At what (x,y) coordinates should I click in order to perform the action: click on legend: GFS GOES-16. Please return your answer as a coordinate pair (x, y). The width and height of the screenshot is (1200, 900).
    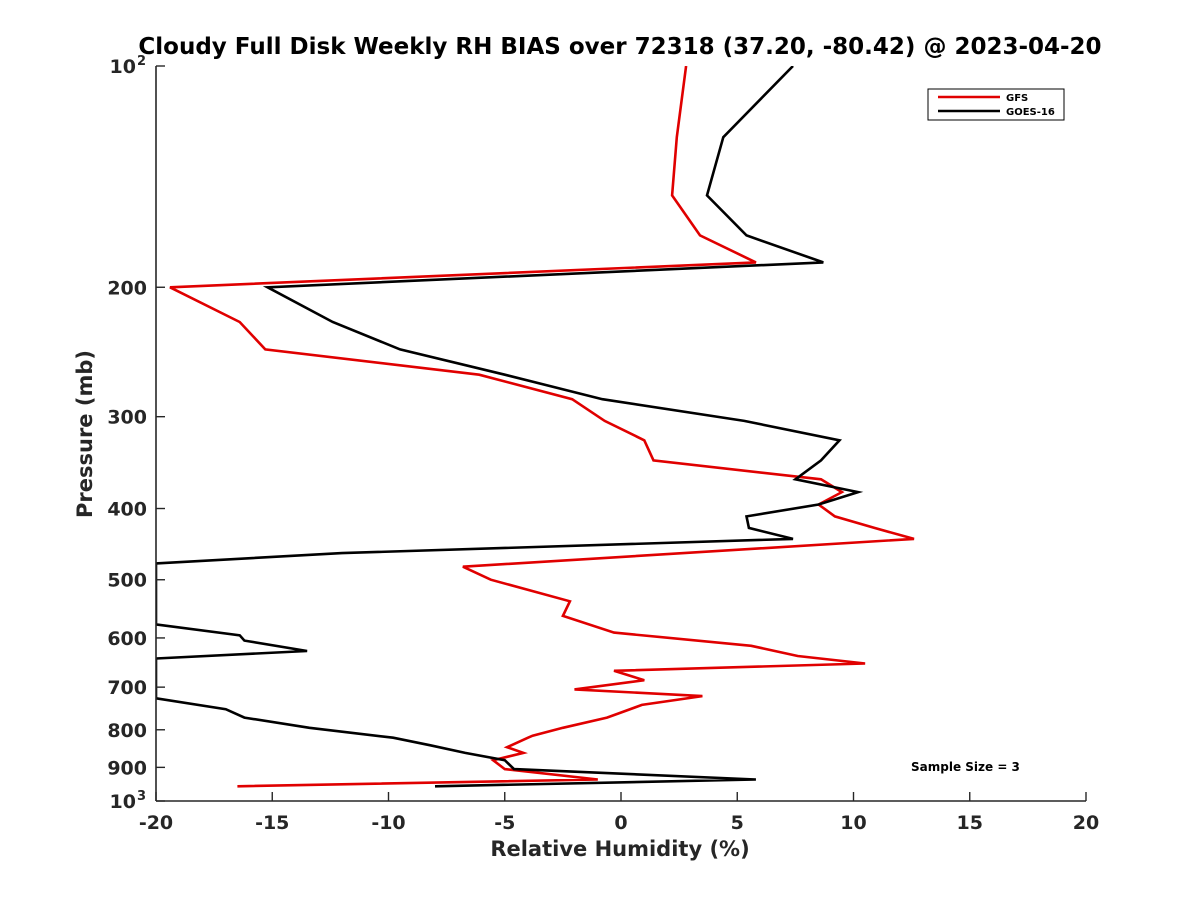
    Looking at the image, I should click on (996, 104).